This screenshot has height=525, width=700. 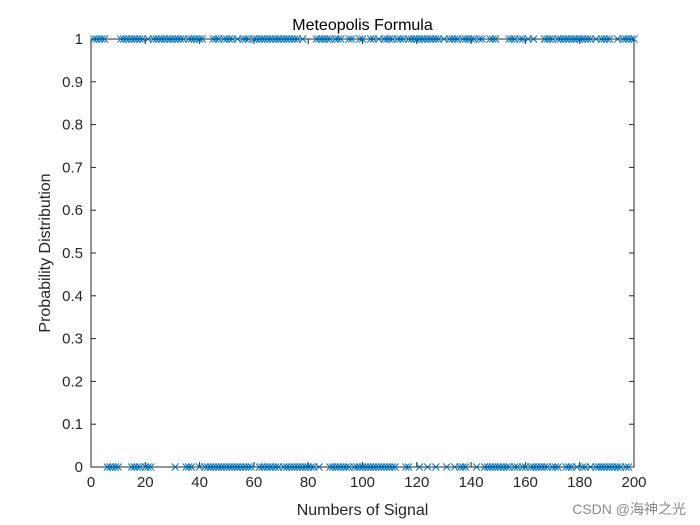 I want to click on watermark: CSDN @海神之光, so click(x=629, y=509).